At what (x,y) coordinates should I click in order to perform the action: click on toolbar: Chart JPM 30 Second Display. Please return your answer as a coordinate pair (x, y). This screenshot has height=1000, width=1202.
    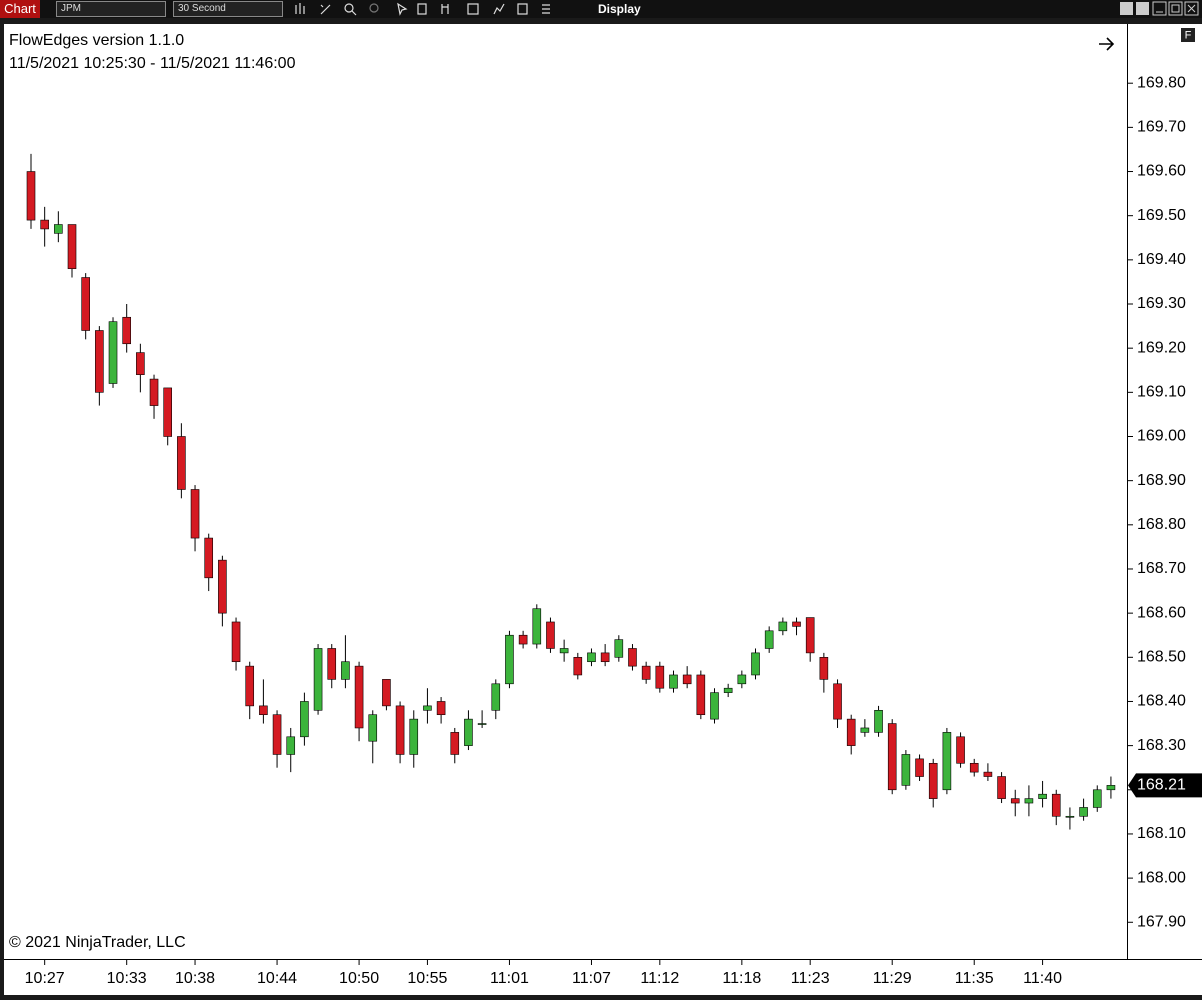
    Looking at the image, I should click on (601, 9).